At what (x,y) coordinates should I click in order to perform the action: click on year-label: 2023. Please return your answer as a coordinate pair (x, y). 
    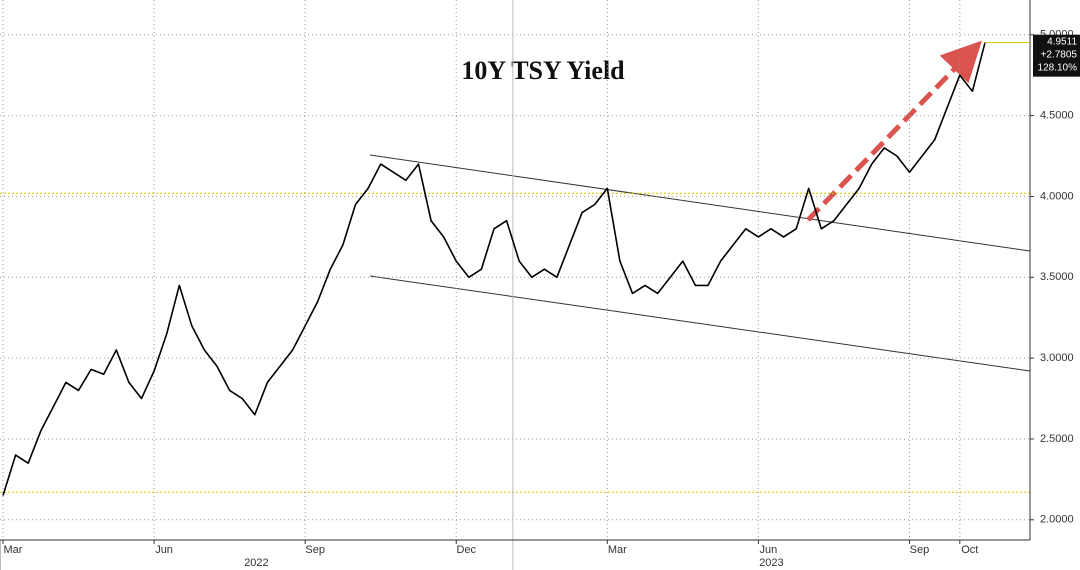
    Looking at the image, I should click on (771, 563).